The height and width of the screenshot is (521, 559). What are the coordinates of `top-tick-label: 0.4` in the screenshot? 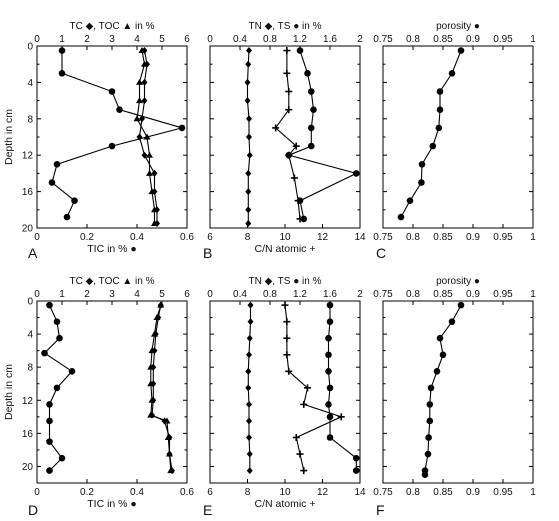 It's located at (240, 294).